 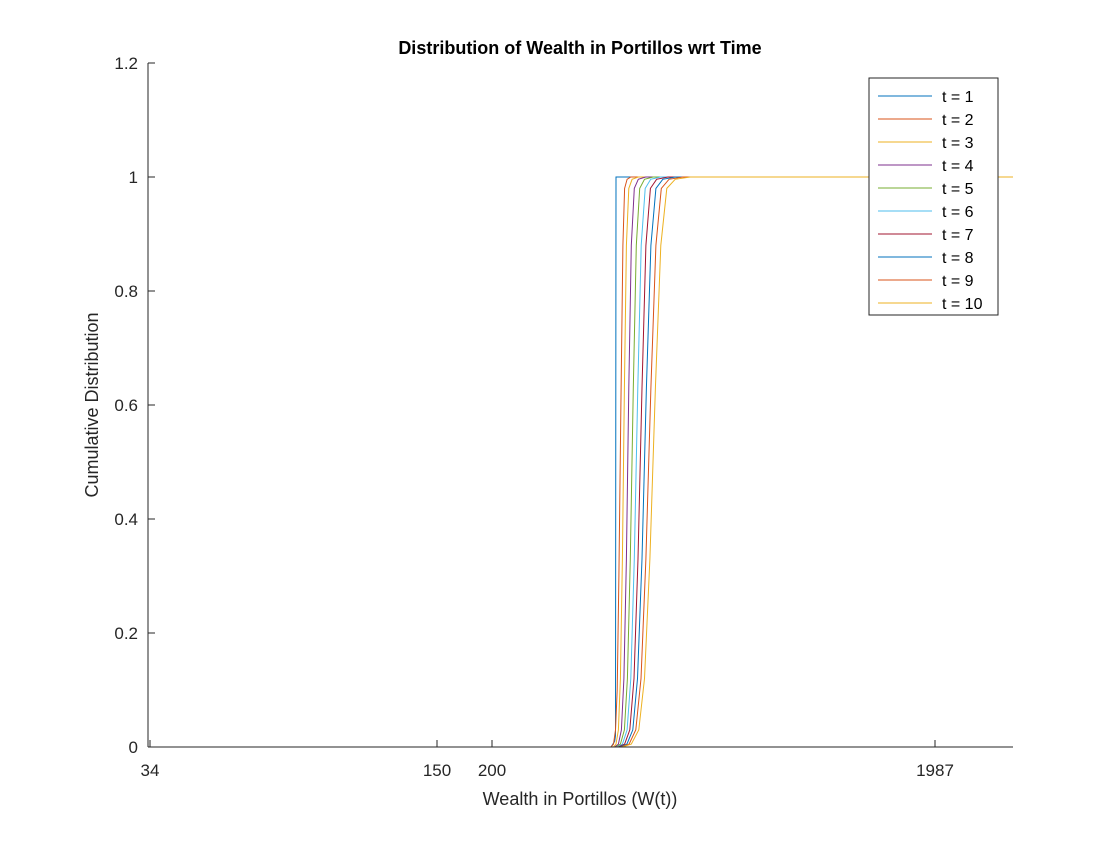 What do you see at coordinates (958, 120) in the screenshot?
I see `legend-label: t = 2` at bounding box center [958, 120].